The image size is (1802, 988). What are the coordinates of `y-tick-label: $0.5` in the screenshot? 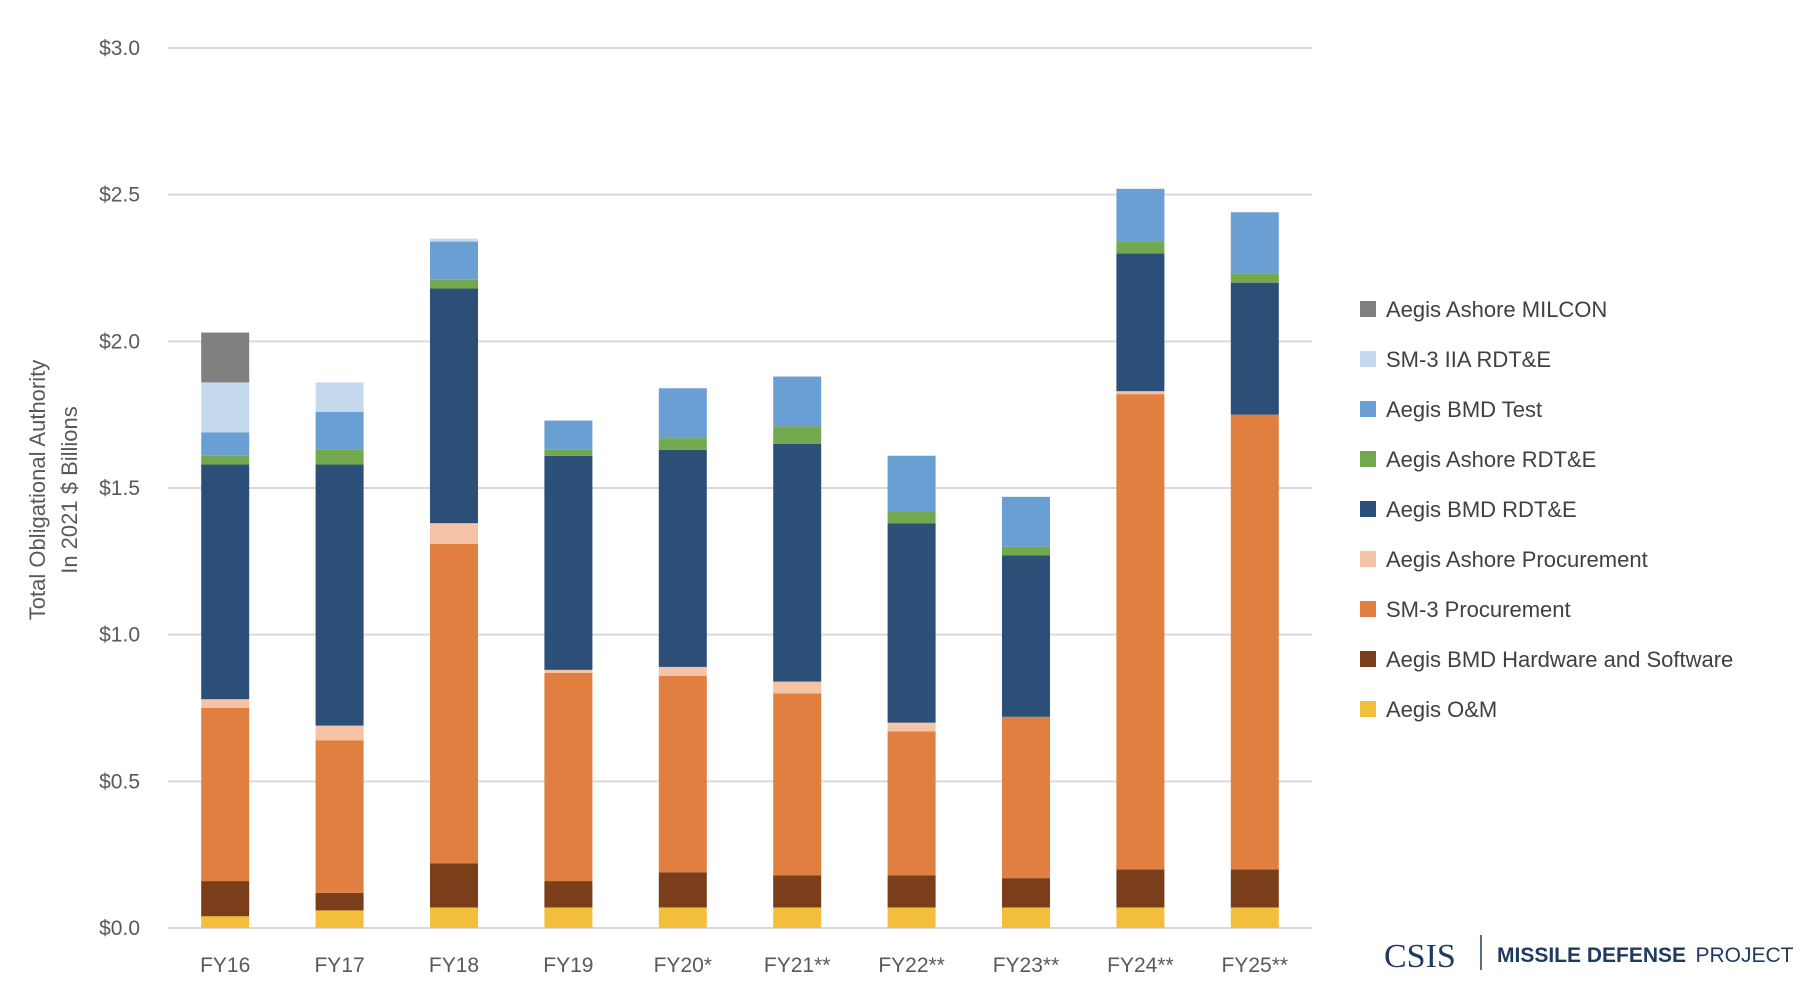 It's located at (119, 781).